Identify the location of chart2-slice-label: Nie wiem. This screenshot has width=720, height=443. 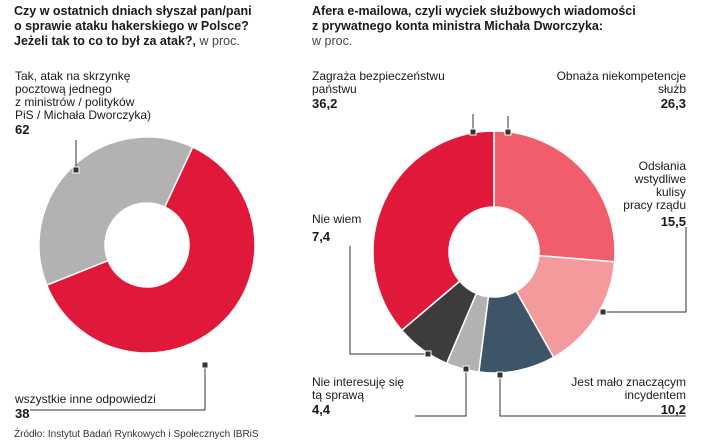
(337, 219).